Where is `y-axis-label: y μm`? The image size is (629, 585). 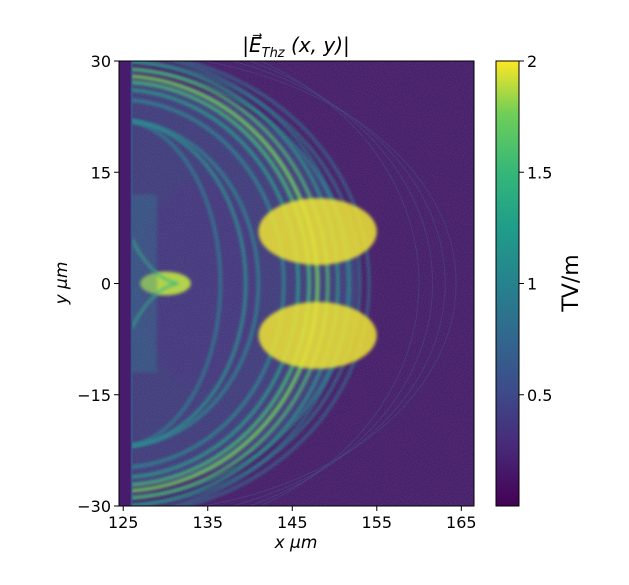
y-axis-label: y μm is located at coordinates (62, 284).